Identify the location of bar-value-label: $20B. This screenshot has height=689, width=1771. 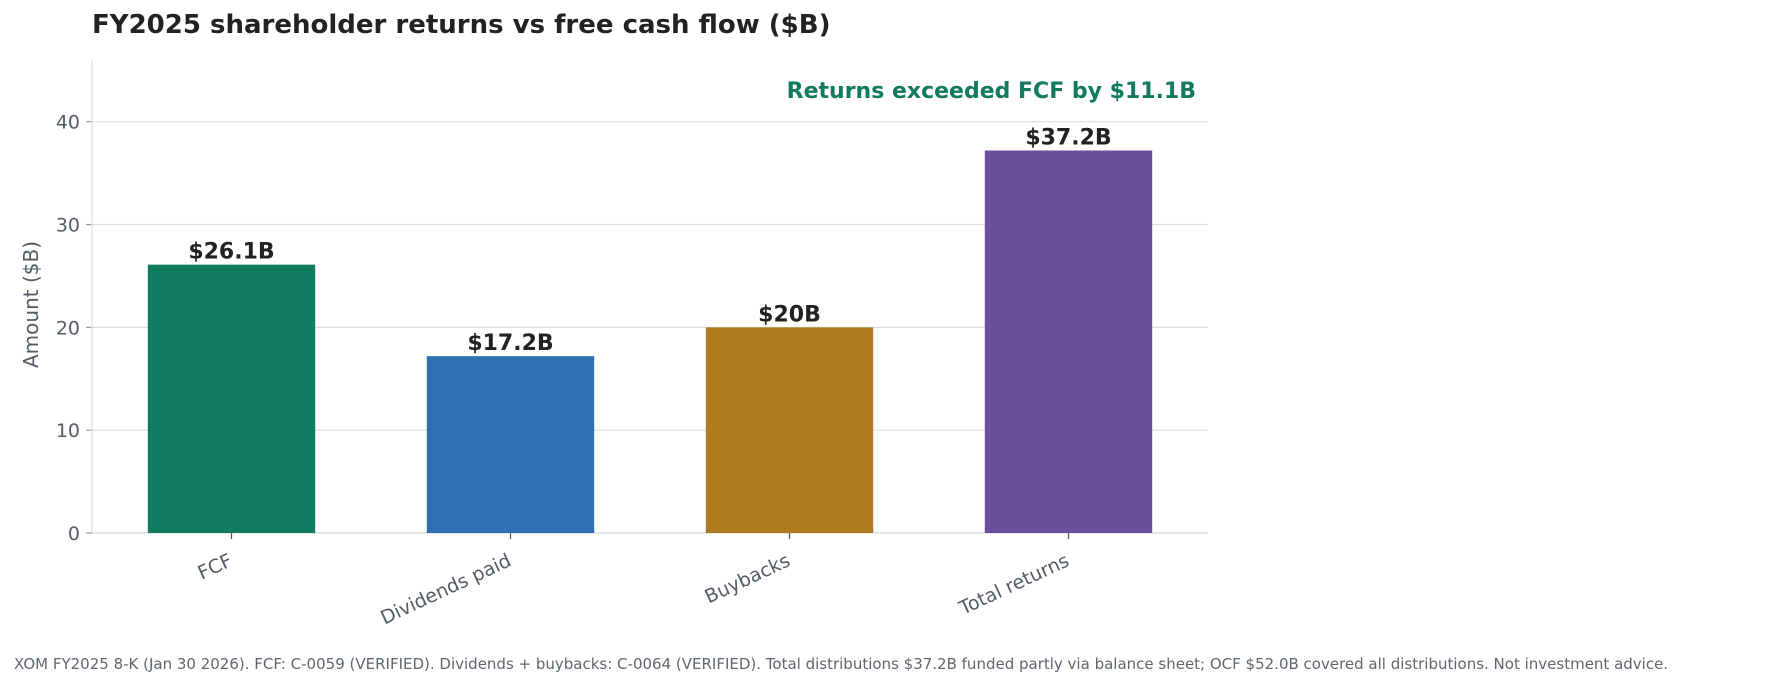
(789, 314).